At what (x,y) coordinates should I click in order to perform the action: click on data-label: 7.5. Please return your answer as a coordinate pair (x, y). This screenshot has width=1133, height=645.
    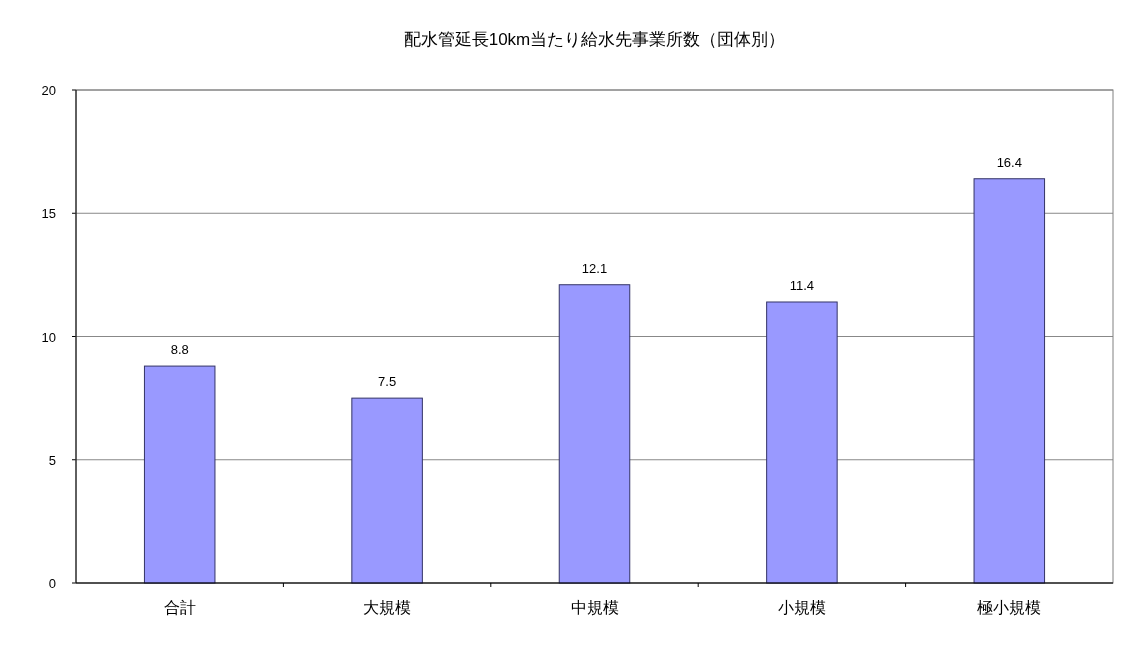
    Looking at the image, I should click on (387, 382).